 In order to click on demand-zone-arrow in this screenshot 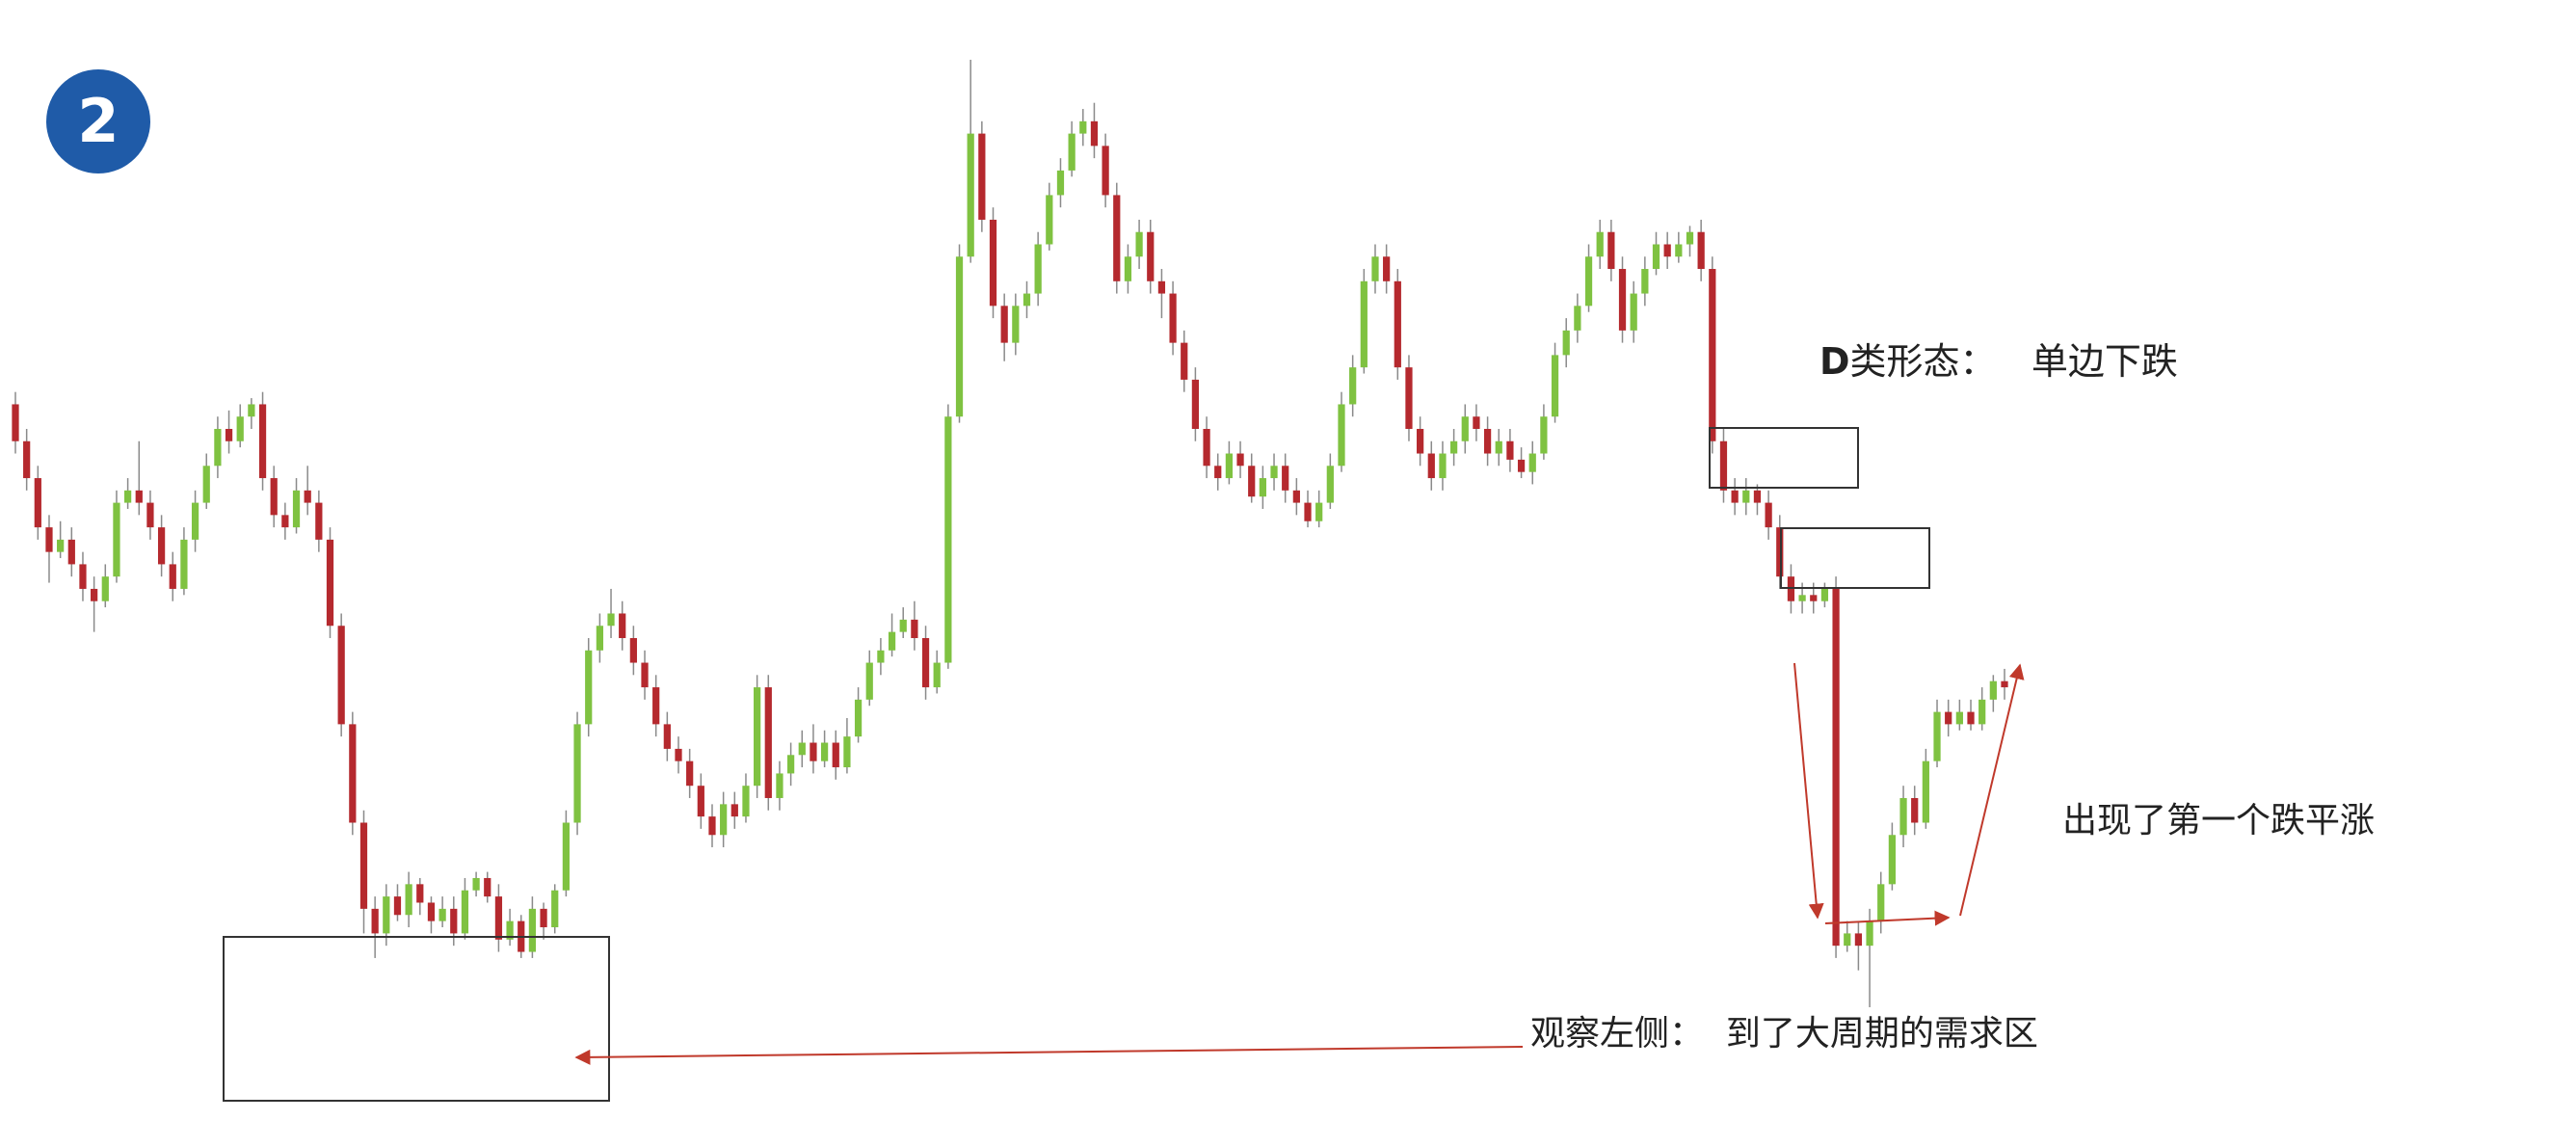, I will do `click(1049, 1055)`.